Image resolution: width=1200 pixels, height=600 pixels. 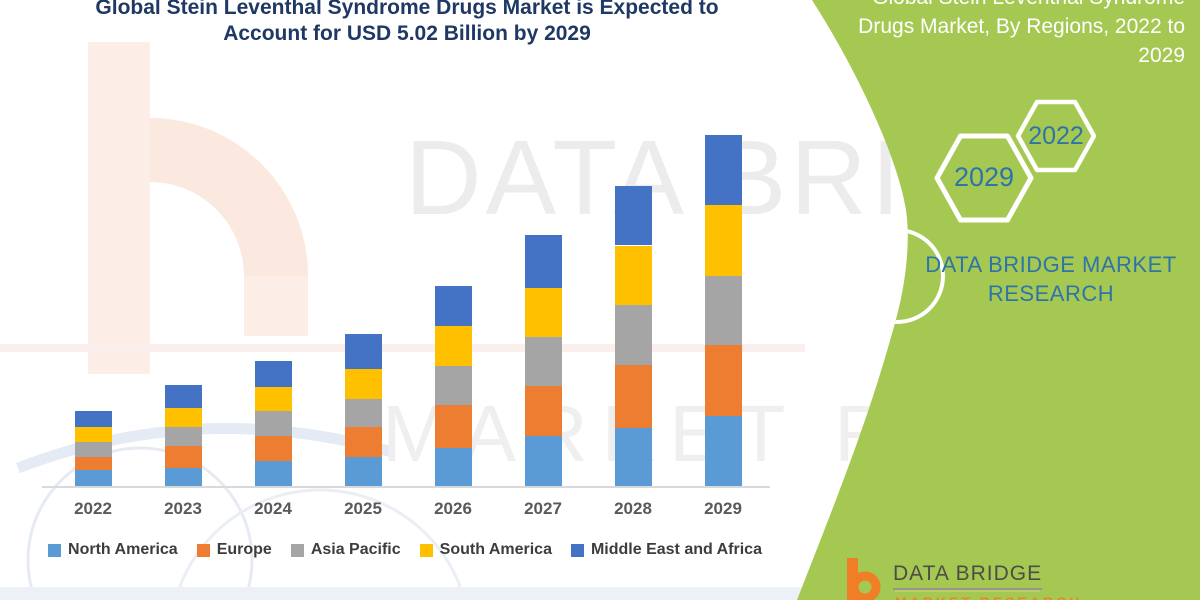 What do you see at coordinates (183, 397) in the screenshot?
I see `bar-segment-middle-east-and-africa-2023` at bounding box center [183, 397].